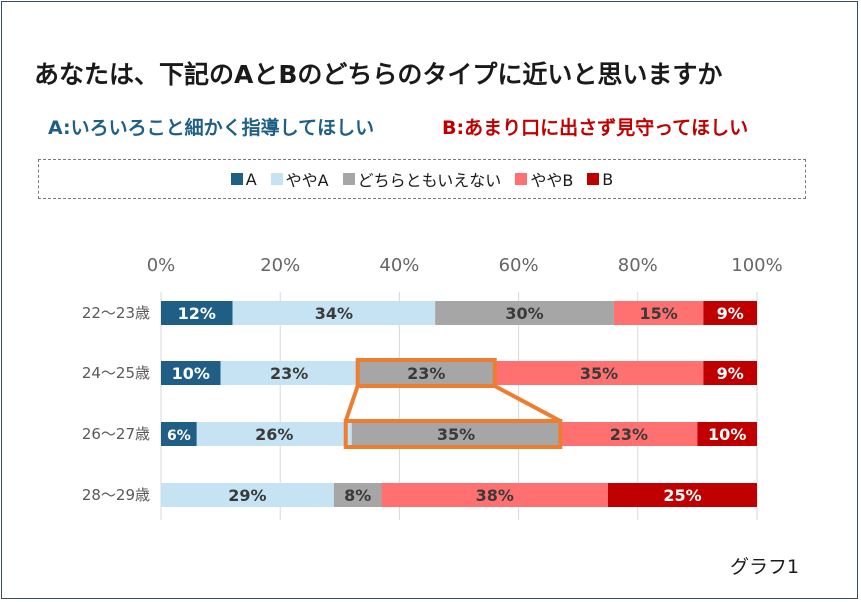 The image size is (861, 602). Describe the element at coordinates (116, 313) in the screenshot. I see `category-label: 22～23歳` at that location.